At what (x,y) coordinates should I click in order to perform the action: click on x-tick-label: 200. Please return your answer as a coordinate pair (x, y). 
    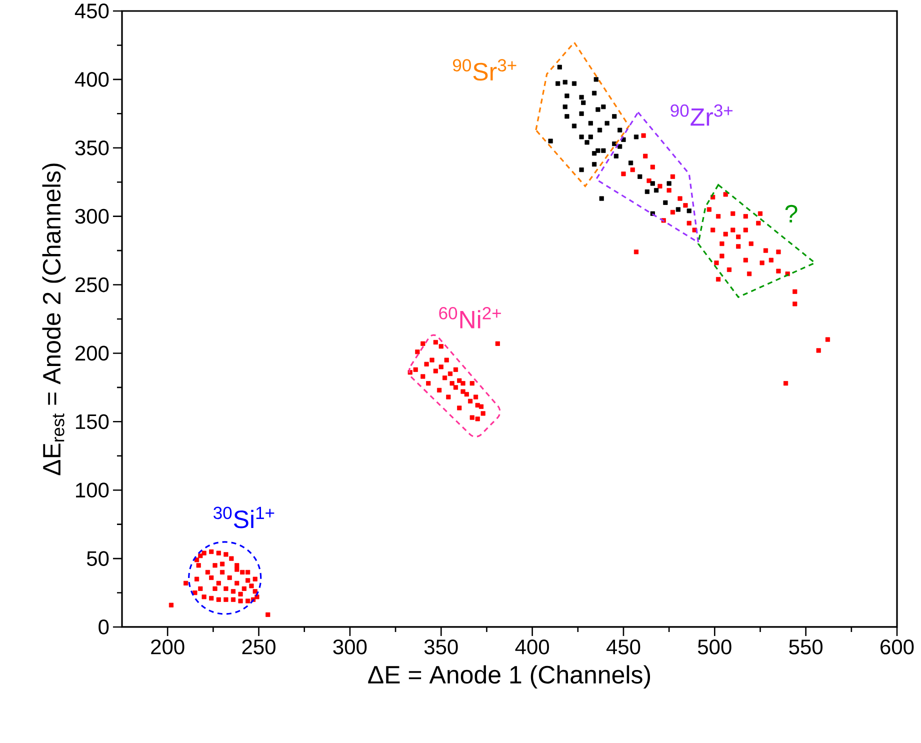
    Looking at the image, I should click on (167, 647).